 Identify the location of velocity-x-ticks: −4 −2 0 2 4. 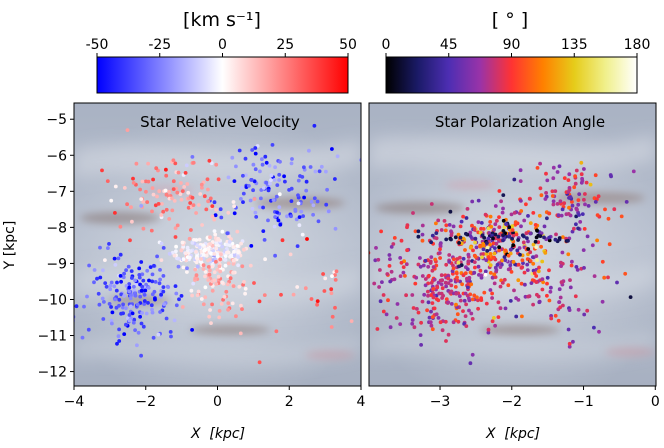
(215, 398).